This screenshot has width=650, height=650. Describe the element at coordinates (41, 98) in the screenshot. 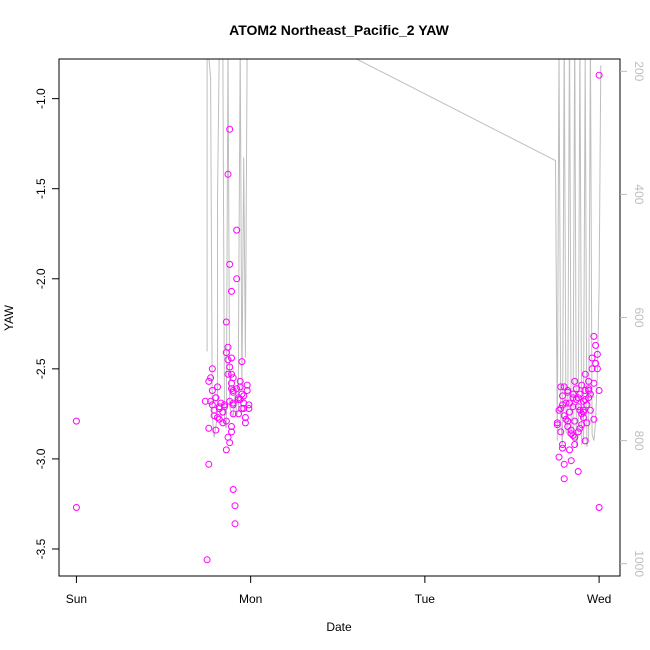

I see `left-y-tick-label: -1.0` at that location.